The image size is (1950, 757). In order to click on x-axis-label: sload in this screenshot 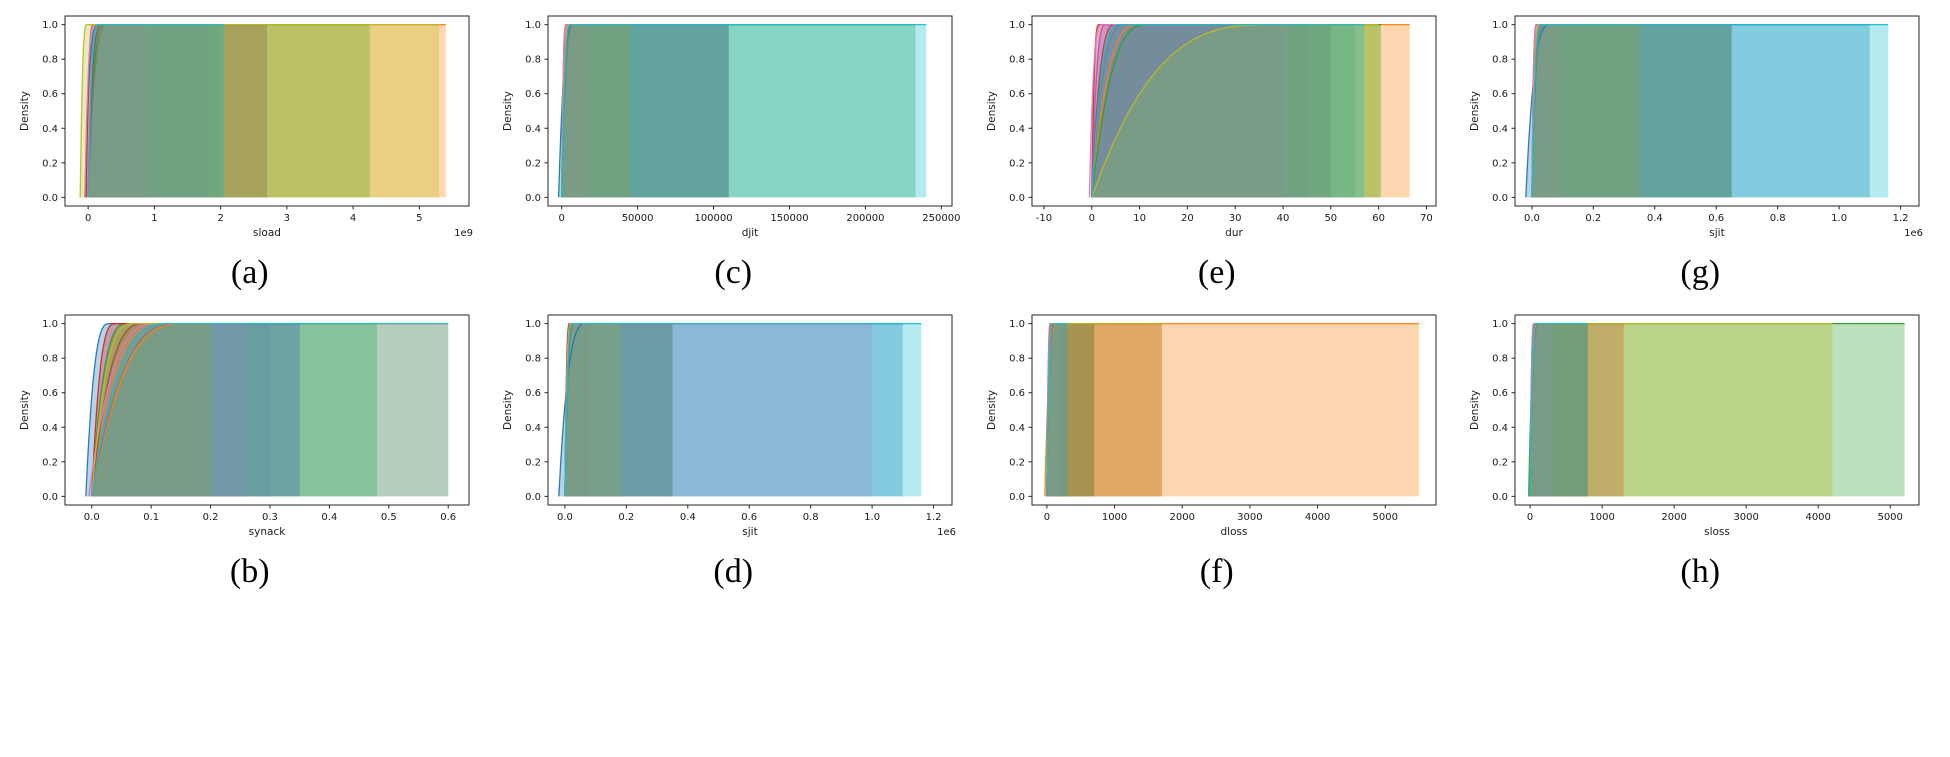, I will do `click(267, 233)`.